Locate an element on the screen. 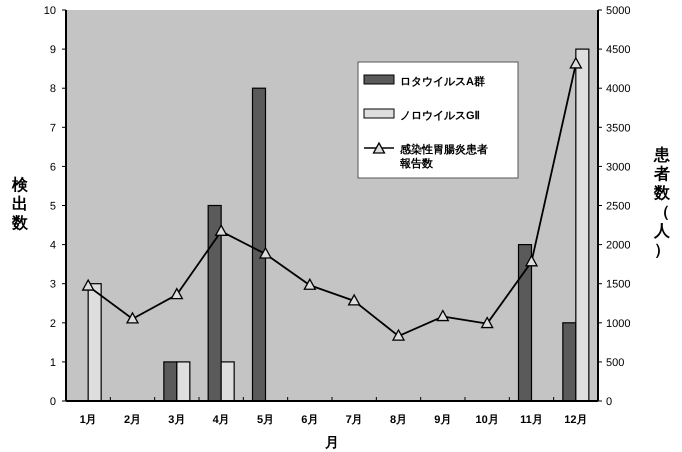 The height and width of the screenshot is (452, 682). x-tick-label: 4月 is located at coordinates (221, 420).